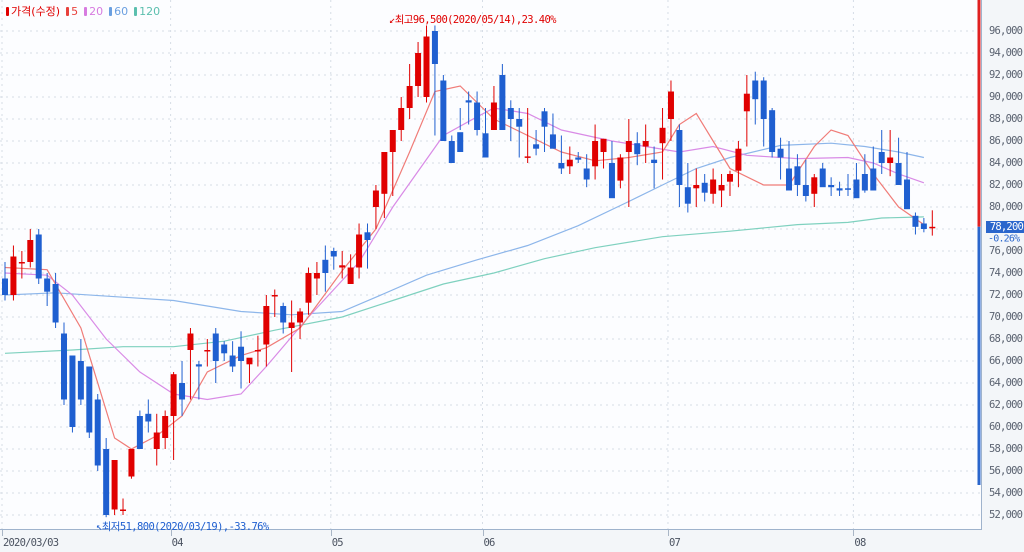 This screenshot has width=1024, height=552. What do you see at coordinates (1006, 471) in the screenshot?
I see `y-tick-label: 56,000` at bounding box center [1006, 471].